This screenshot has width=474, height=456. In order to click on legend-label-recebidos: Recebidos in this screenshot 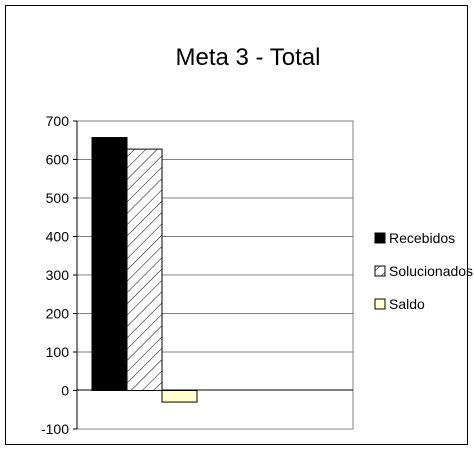, I will do `click(422, 238)`.